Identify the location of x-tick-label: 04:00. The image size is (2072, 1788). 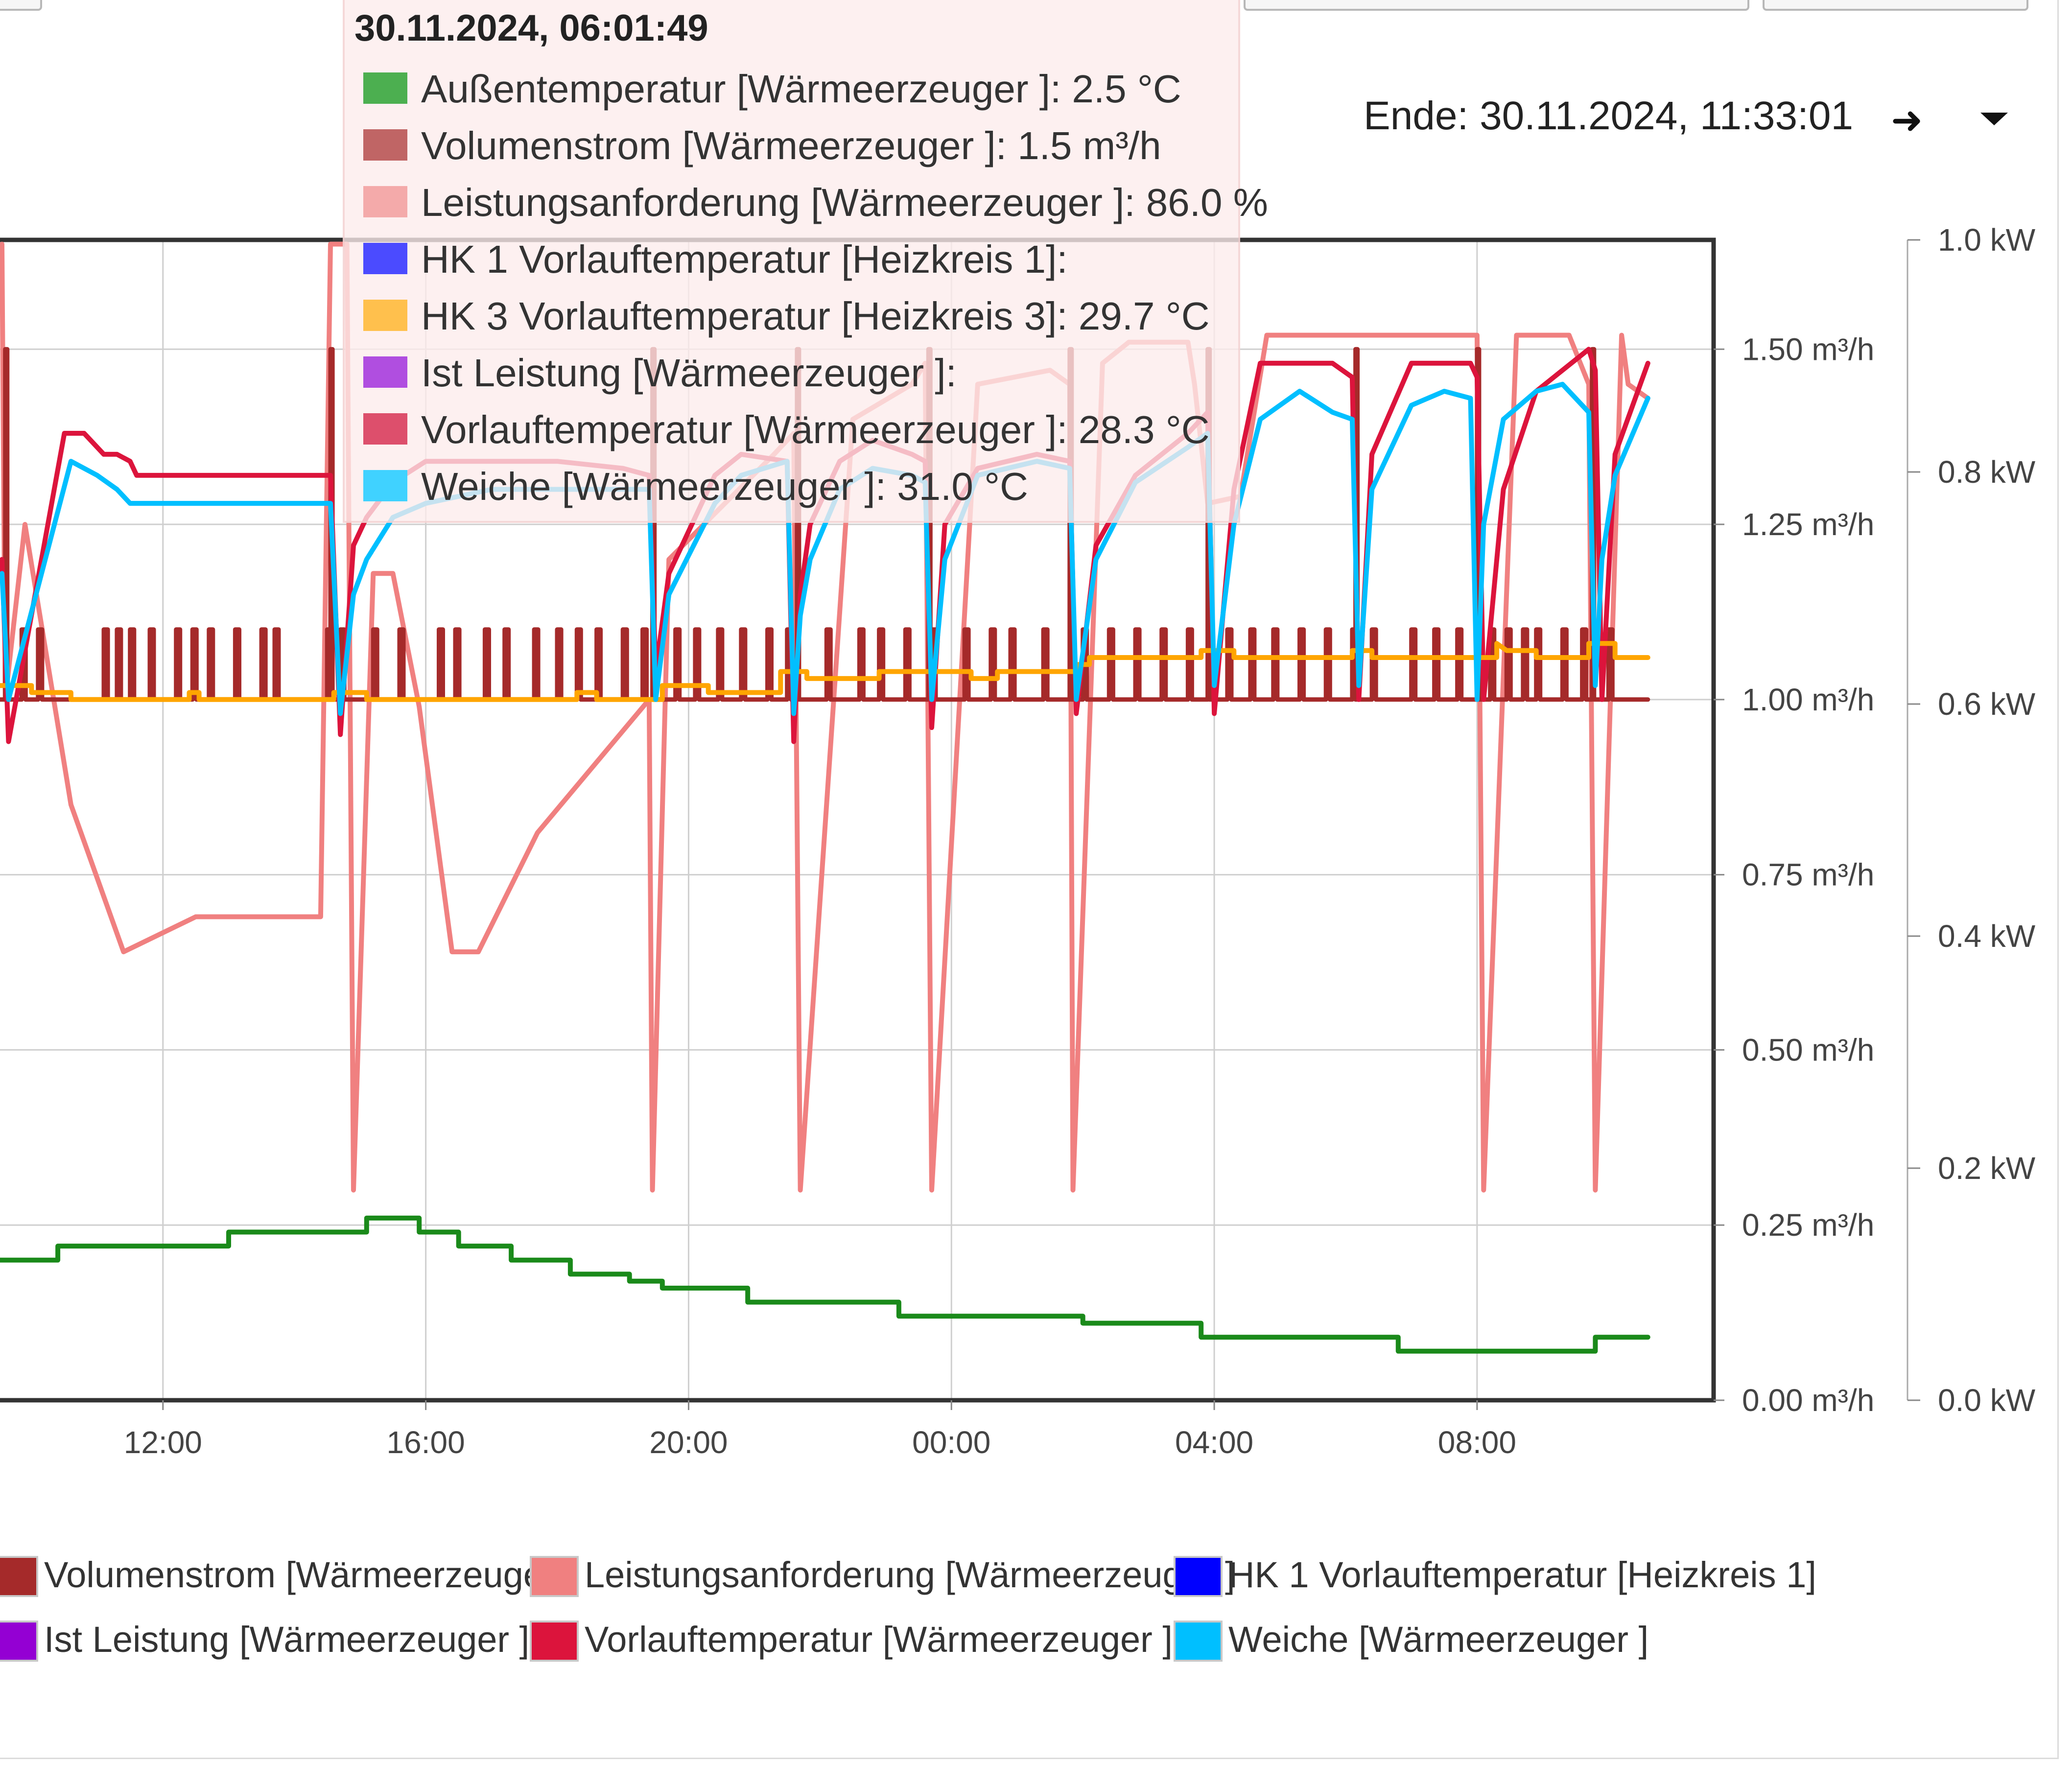
(1214, 1443).